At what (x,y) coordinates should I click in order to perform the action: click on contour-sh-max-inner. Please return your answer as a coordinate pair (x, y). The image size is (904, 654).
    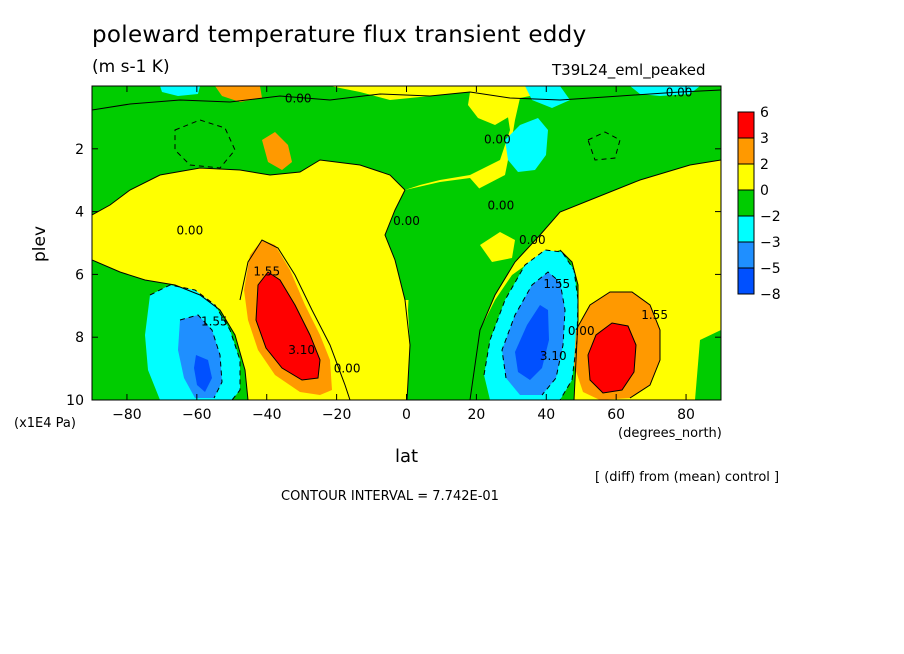
    Looking at the image, I should click on (288, 326).